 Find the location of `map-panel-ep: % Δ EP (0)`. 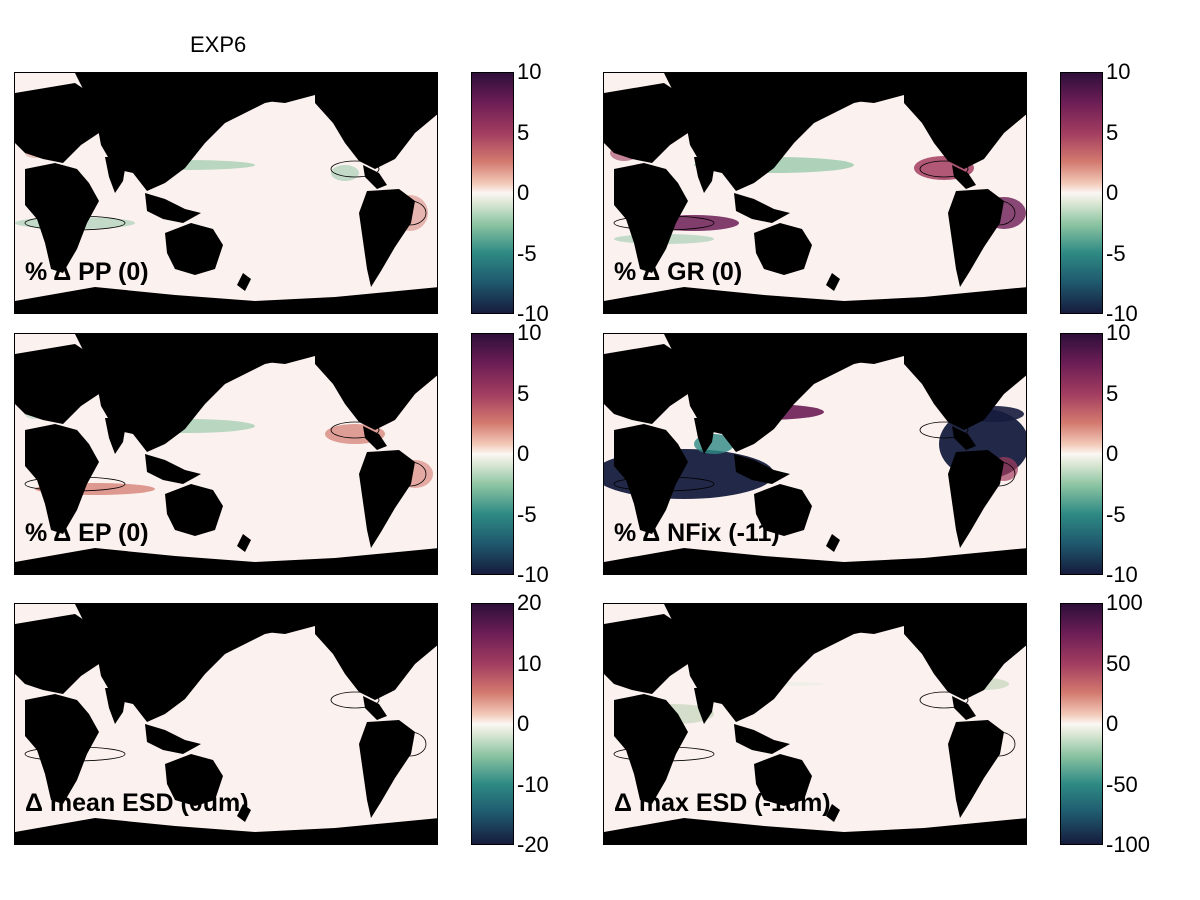

map-panel-ep: % Δ EP (0) is located at coordinates (226, 454).